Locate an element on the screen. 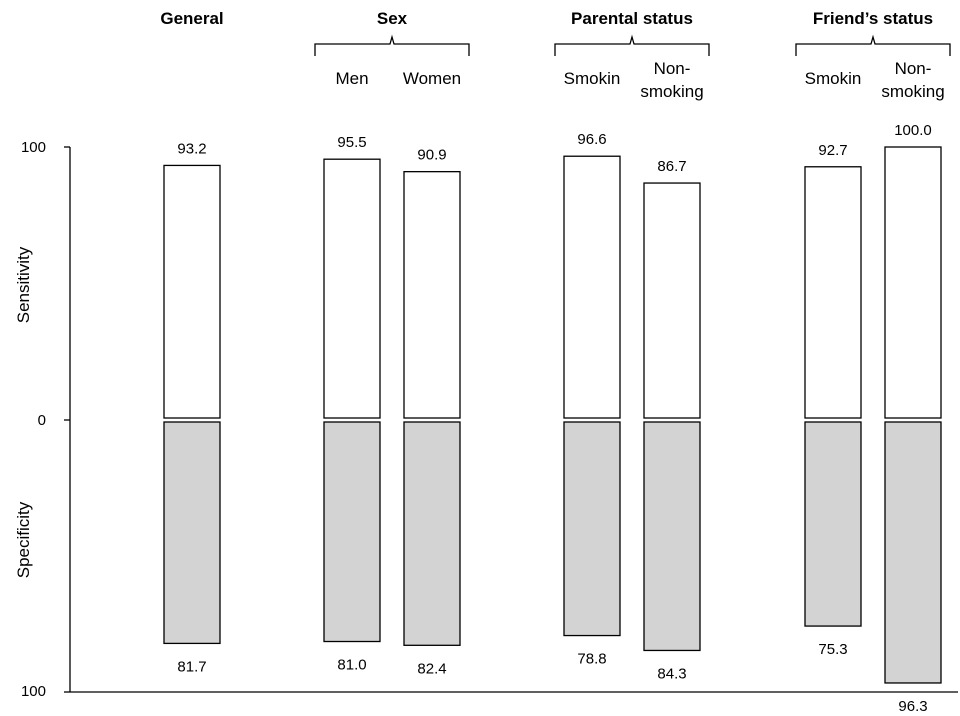 The height and width of the screenshot is (716, 960). specificity-value-label: 82.4 is located at coordinates (431, 668).